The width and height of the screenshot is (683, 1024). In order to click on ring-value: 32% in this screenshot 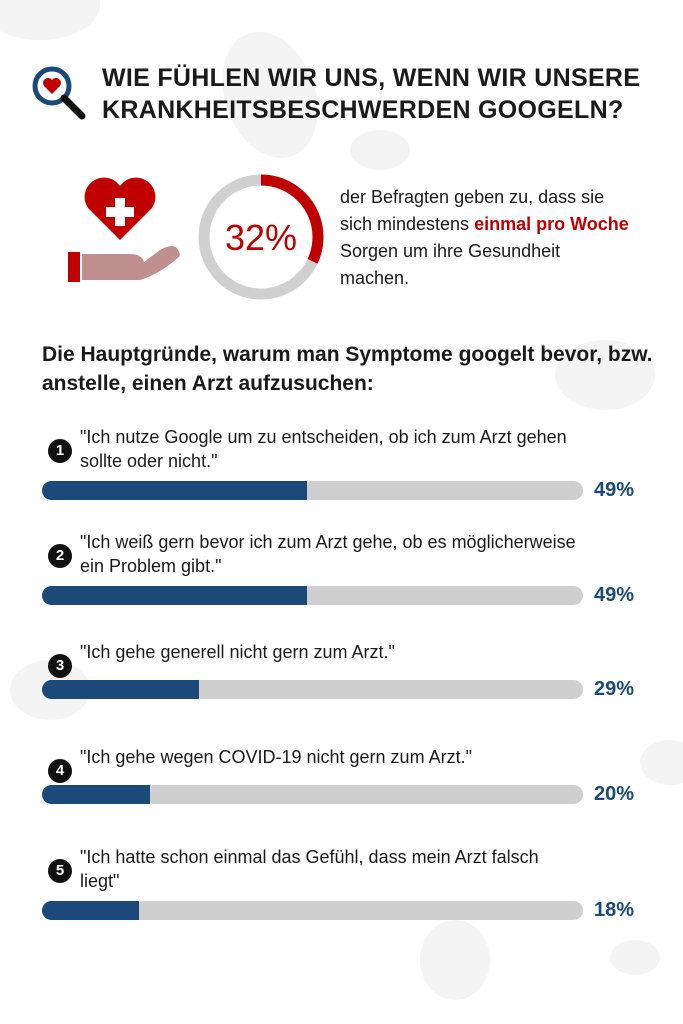, I will do `click(261, 237)`.